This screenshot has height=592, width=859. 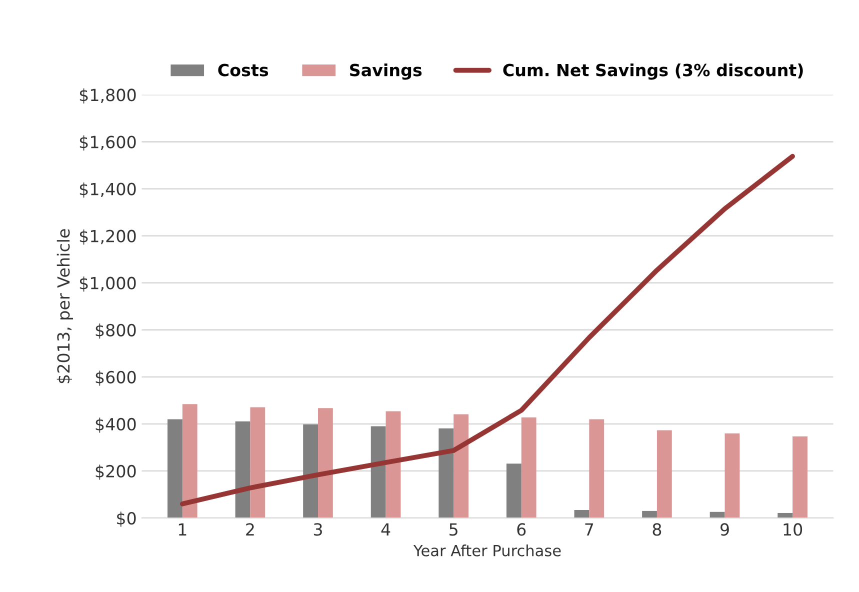 I want to click on y-tick-label: $1,000, so click(x=108, y=284).